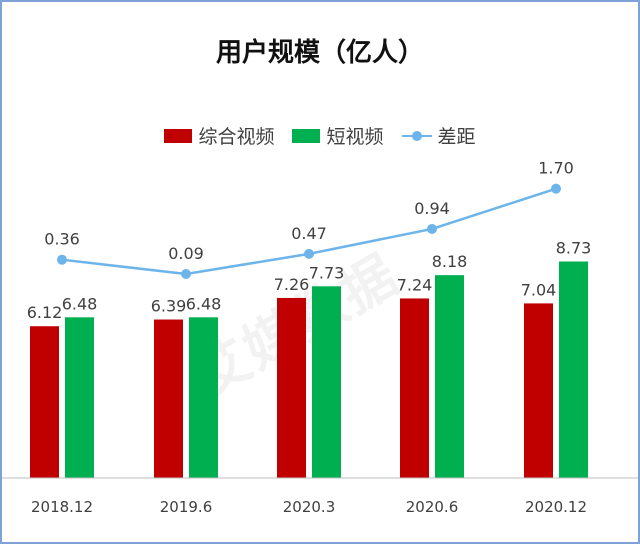 The height and width of the screenshot is (544, 640). Describe the element at coordinates (309, 233) in the screenshot. I see `data-label-gap: 0.47` at that location.